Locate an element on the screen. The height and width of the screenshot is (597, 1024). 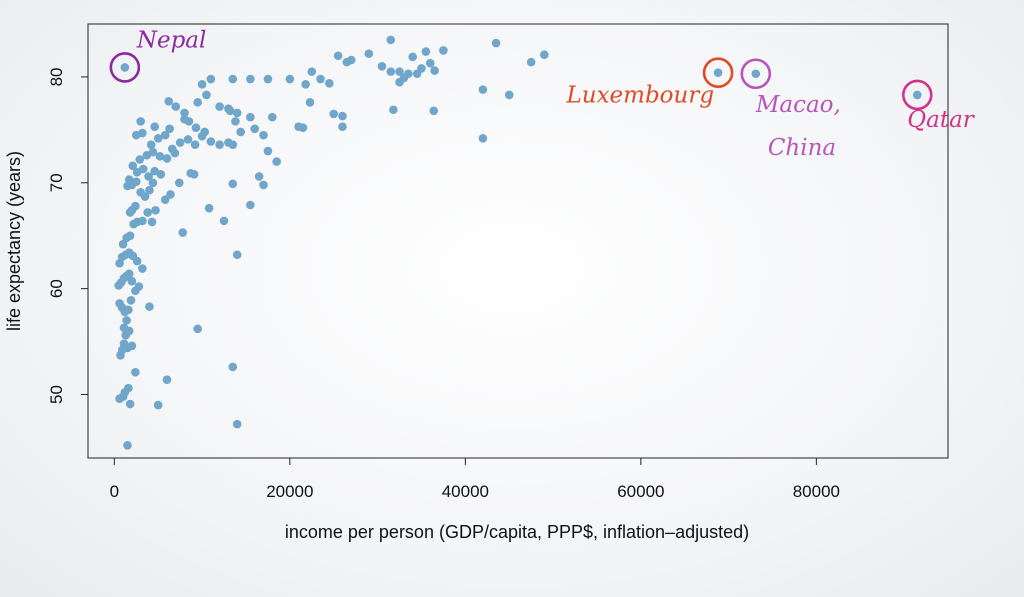
x-tick-label: 80000 is located at coordinates (816, 491).